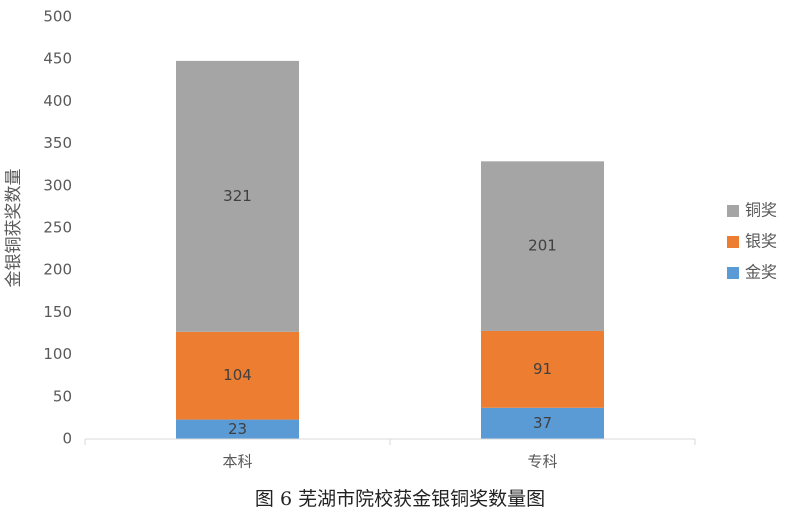 The height and width of the screenshot is (523, 800). What do you see at coordinates (761, 210) in the screenshot?
I see `legend-label: 铜奖` at bounding box center [761, 210].